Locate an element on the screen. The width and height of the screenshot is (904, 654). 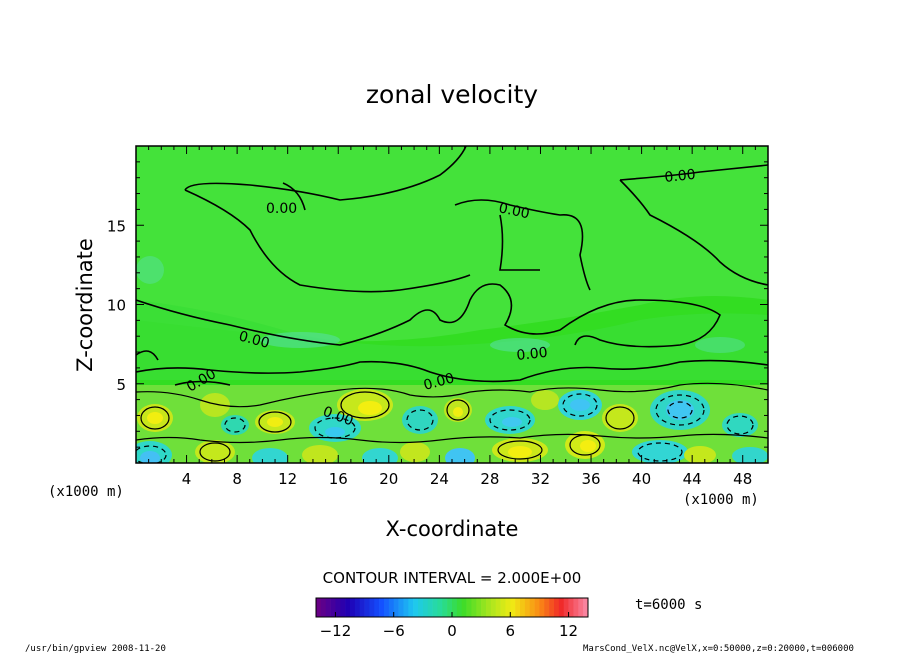
time-label: t=6000 s is located at coordinates (668, 605).